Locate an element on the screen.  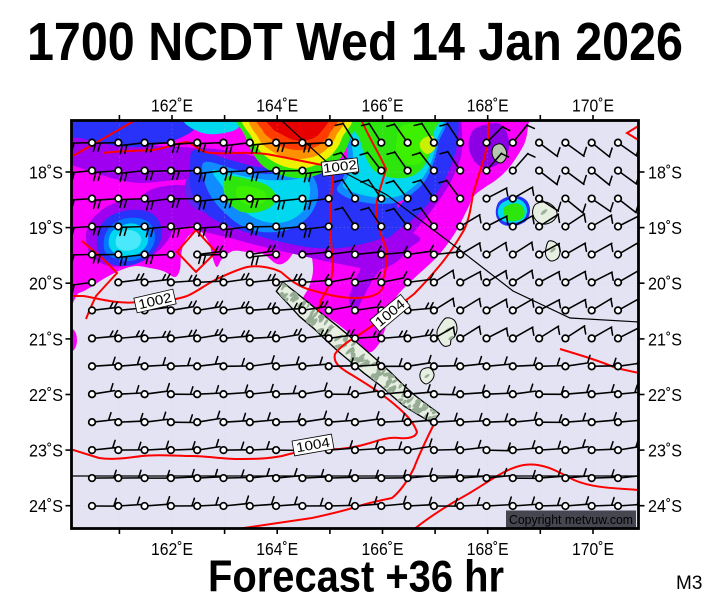
svg-text: Copyright metvuw.com is located at coordinates (571, 520).